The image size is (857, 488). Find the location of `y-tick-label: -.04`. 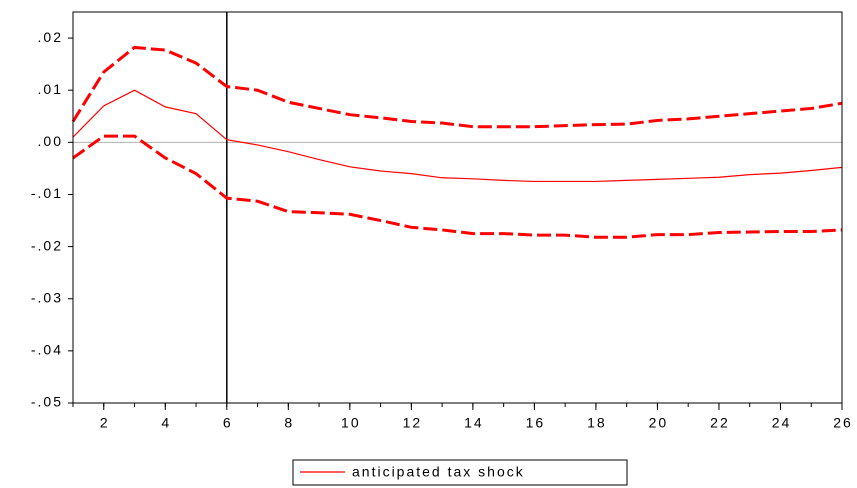

y-tick-label: -.04 is located at coordinates (47, 350).